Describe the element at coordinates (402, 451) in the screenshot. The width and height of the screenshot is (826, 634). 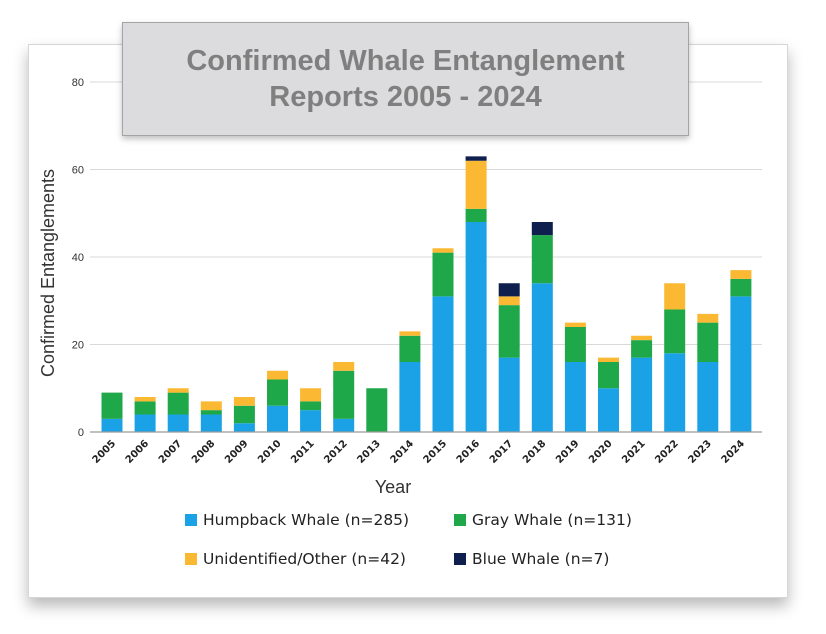
I see `x-tick-label: 2014` at that location.